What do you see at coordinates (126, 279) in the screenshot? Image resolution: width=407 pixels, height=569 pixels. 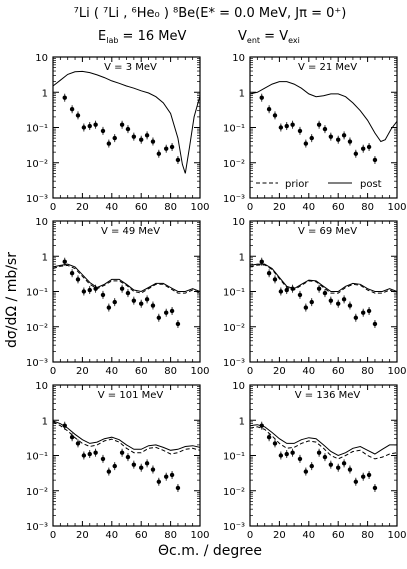 I see `prior-curve` at bounding box center [126, 279].